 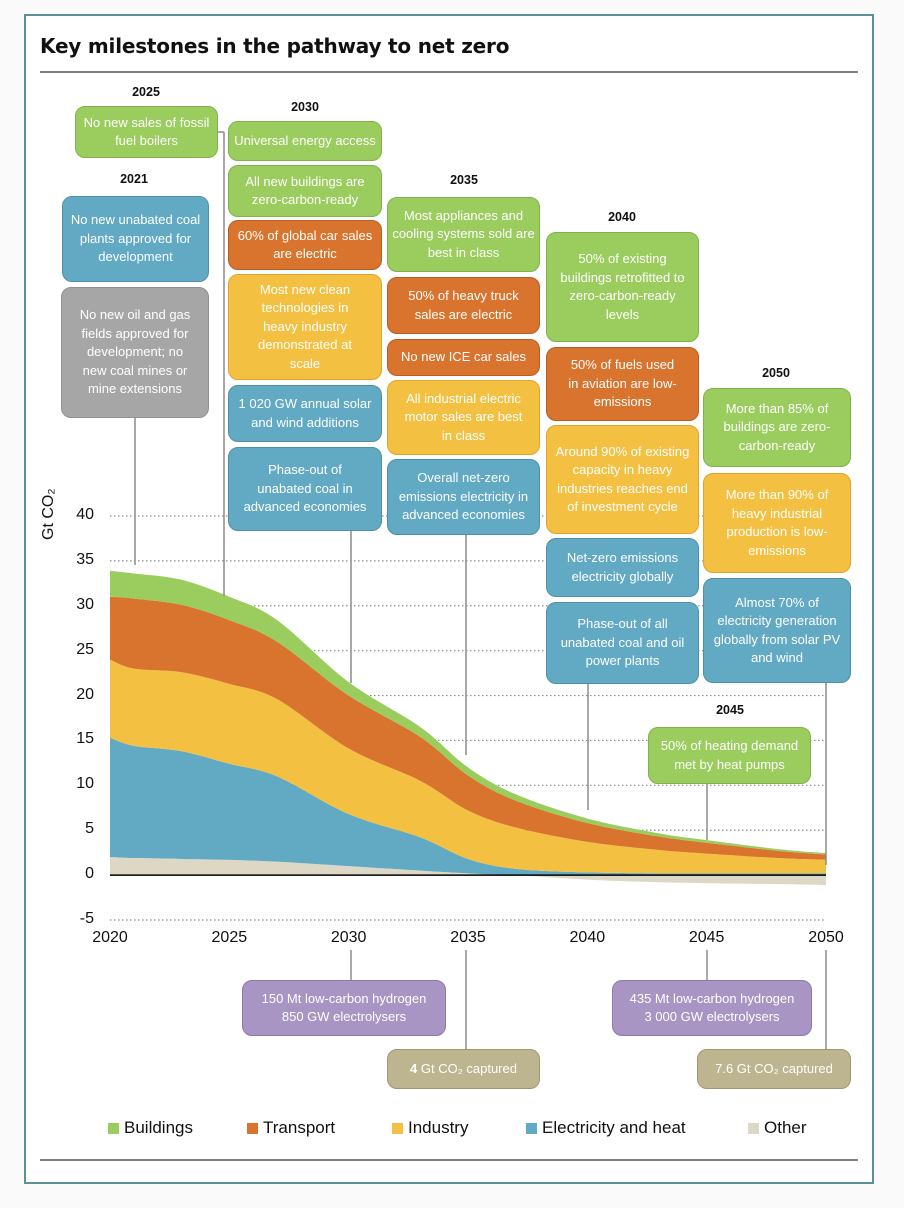 I want to click on y-tick-label: -5, so click(x=86, y=918).